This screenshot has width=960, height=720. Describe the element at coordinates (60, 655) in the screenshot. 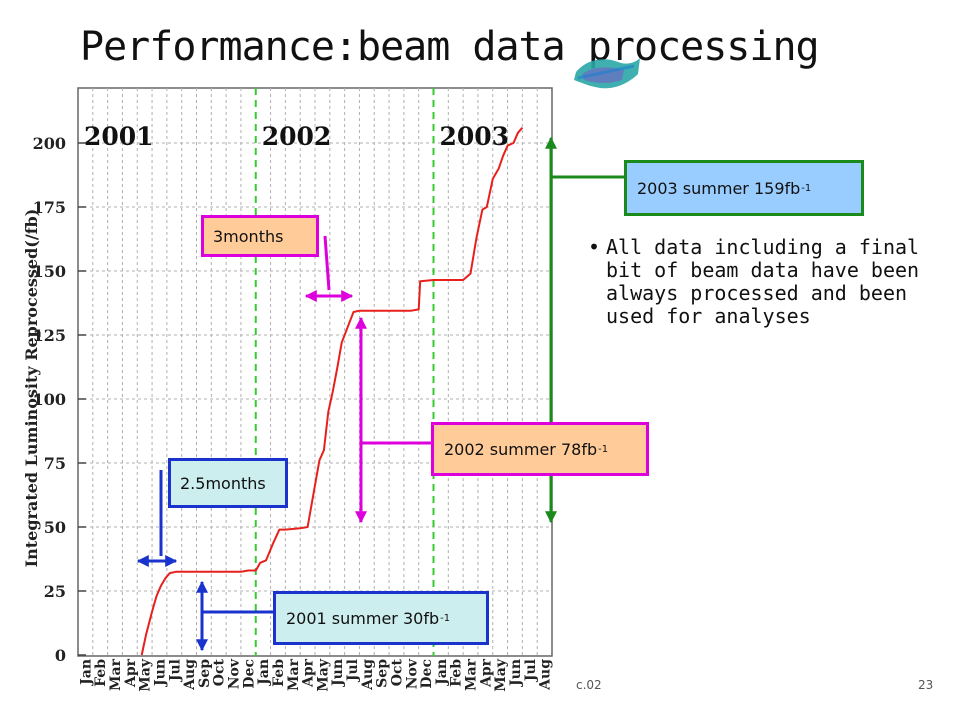

I see `y-tick-label: 0` at that location.